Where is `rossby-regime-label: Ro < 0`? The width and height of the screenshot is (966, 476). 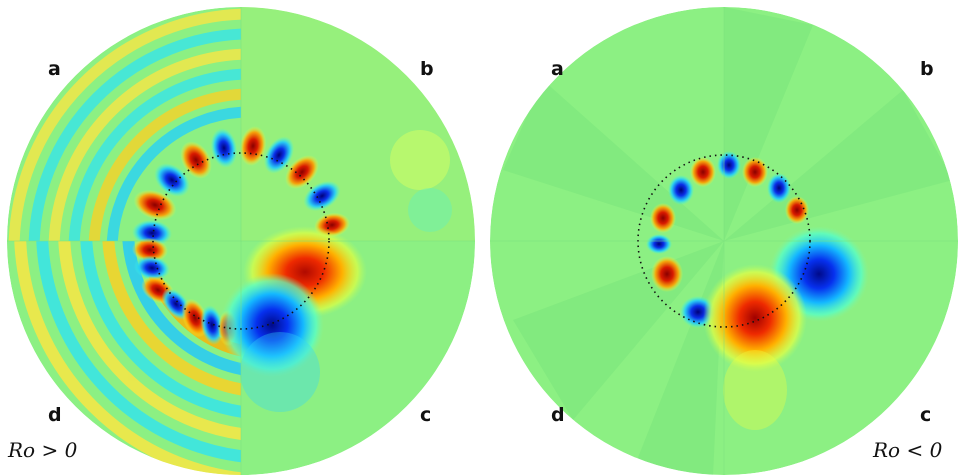 rossby-regime-label: Ro < 0 is located at coordinates (908, 450).